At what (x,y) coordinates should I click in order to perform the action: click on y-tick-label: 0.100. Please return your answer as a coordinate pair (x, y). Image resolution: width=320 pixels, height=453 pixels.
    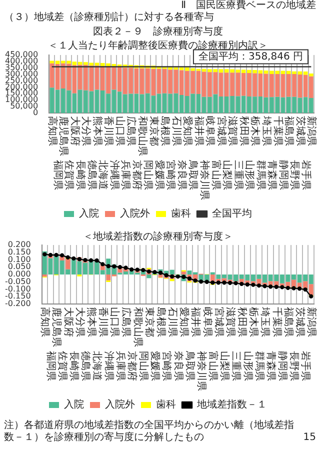
    Looking at the image, I should click on (19, 259).